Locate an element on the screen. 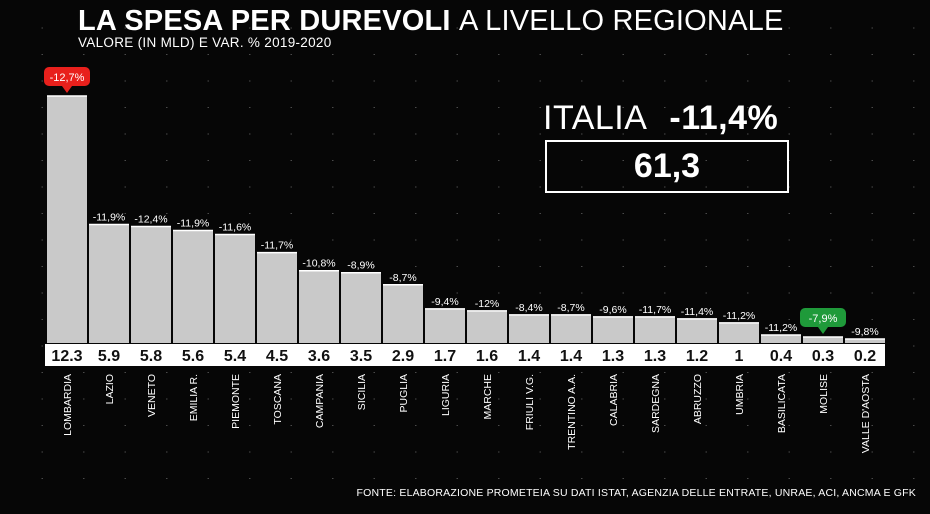 This screenshot has width=930, height=514. value-label: 5.9 is located at coordinates (109, 356).